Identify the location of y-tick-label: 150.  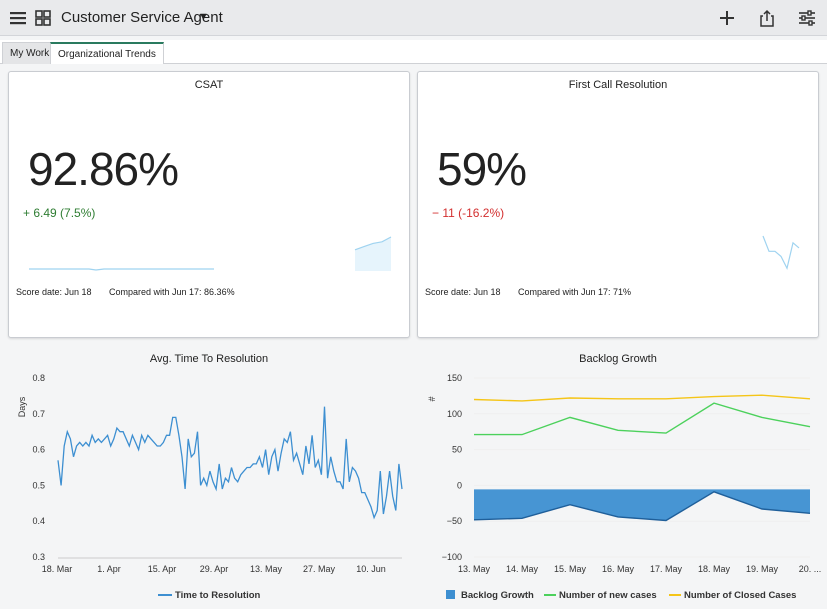
(454, 378).